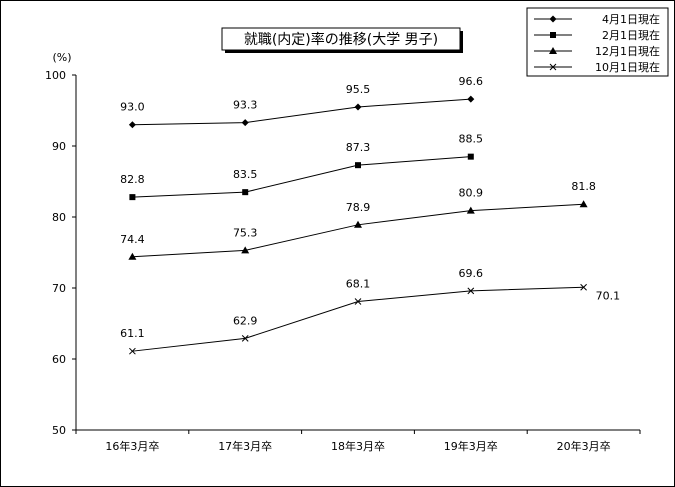  What do you see at coordinates (59, 146) in the screenshot?
I see `y-tick-label: 90` at bounding box center [59, 146].